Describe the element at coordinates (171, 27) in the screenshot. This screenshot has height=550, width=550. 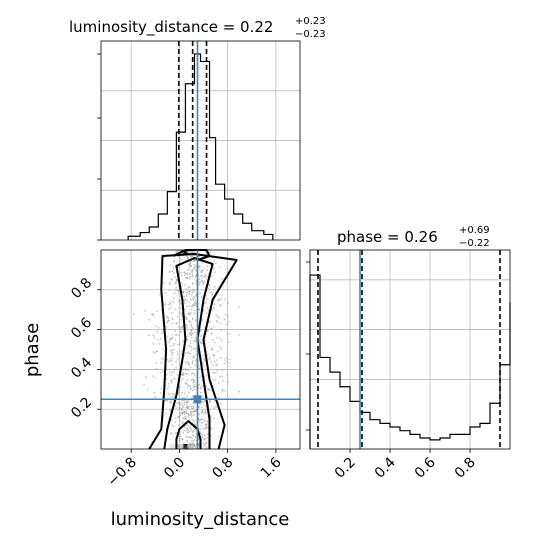
I see `ld-title-text: luminosity_distance = 0.22` at that location.